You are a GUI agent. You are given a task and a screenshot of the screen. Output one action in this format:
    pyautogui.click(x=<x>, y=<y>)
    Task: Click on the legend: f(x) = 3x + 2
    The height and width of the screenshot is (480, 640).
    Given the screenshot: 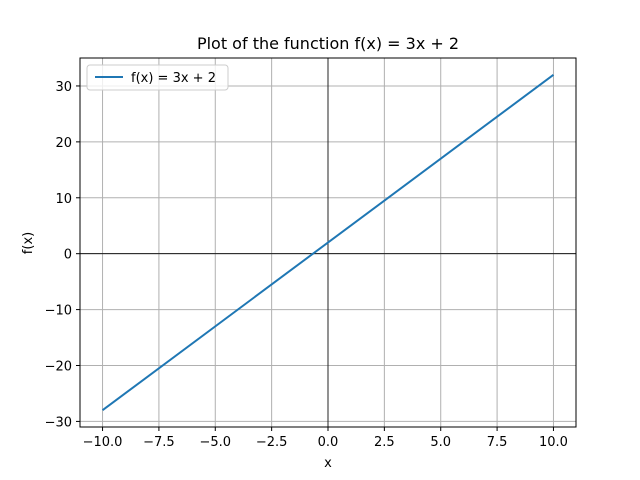 What is the action you would take?
    pyautogui.click(x=157, y=77)
    